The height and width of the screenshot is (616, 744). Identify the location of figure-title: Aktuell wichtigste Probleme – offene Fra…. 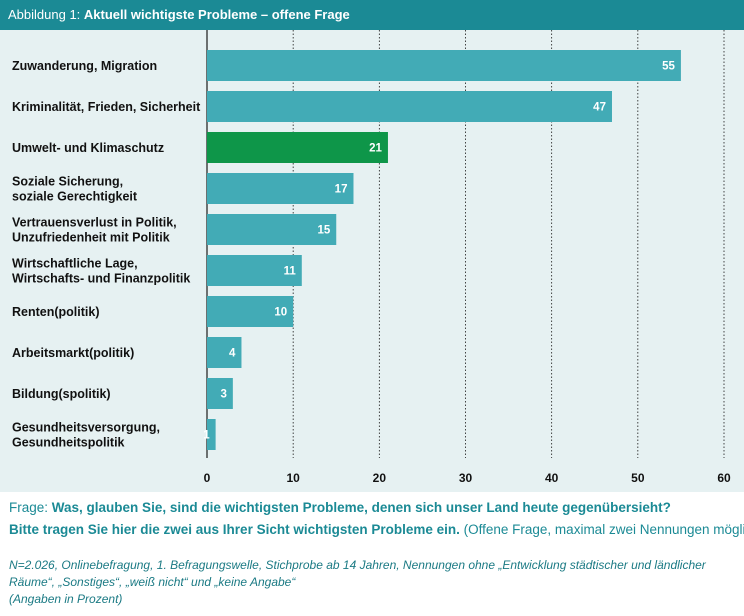
(216, 14).